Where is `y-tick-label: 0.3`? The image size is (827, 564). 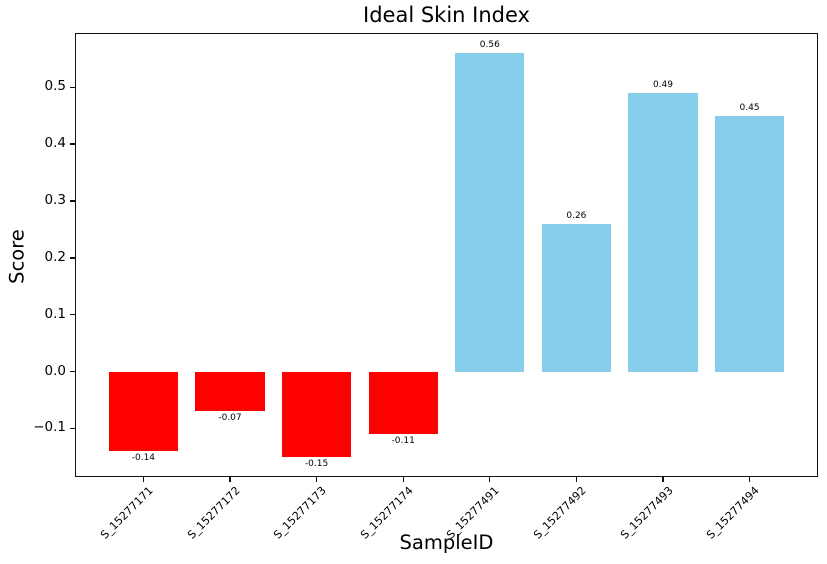 y-tick-label: 0.3 is located at coordinates (55, 199).